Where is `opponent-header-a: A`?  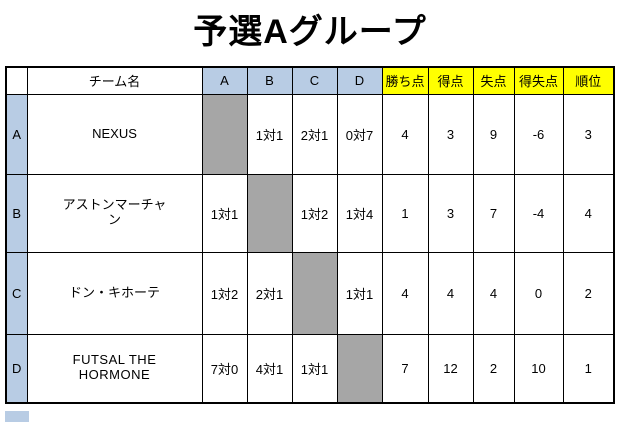 opponent-header-a: A is located at coordinates (224, 80).